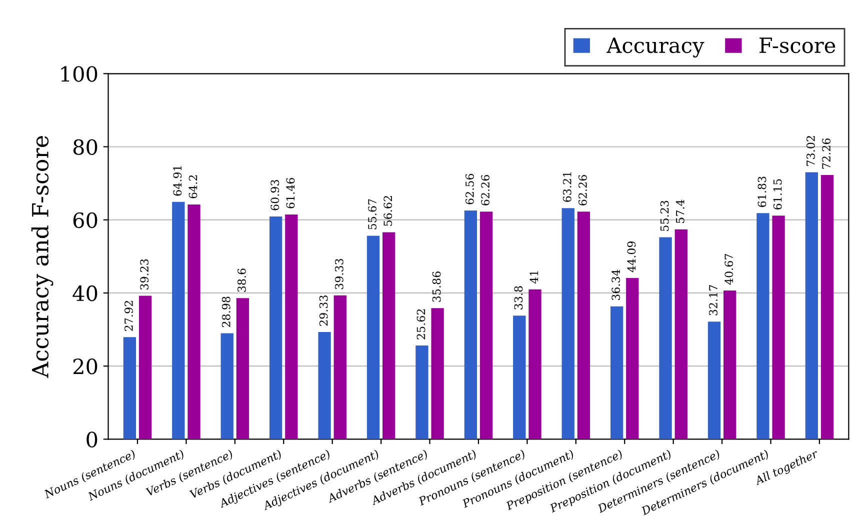  What do you see at coordinates (388, 211) in the screenshot?
I see `data-label: 56.62` at bounding box center [388, 211].